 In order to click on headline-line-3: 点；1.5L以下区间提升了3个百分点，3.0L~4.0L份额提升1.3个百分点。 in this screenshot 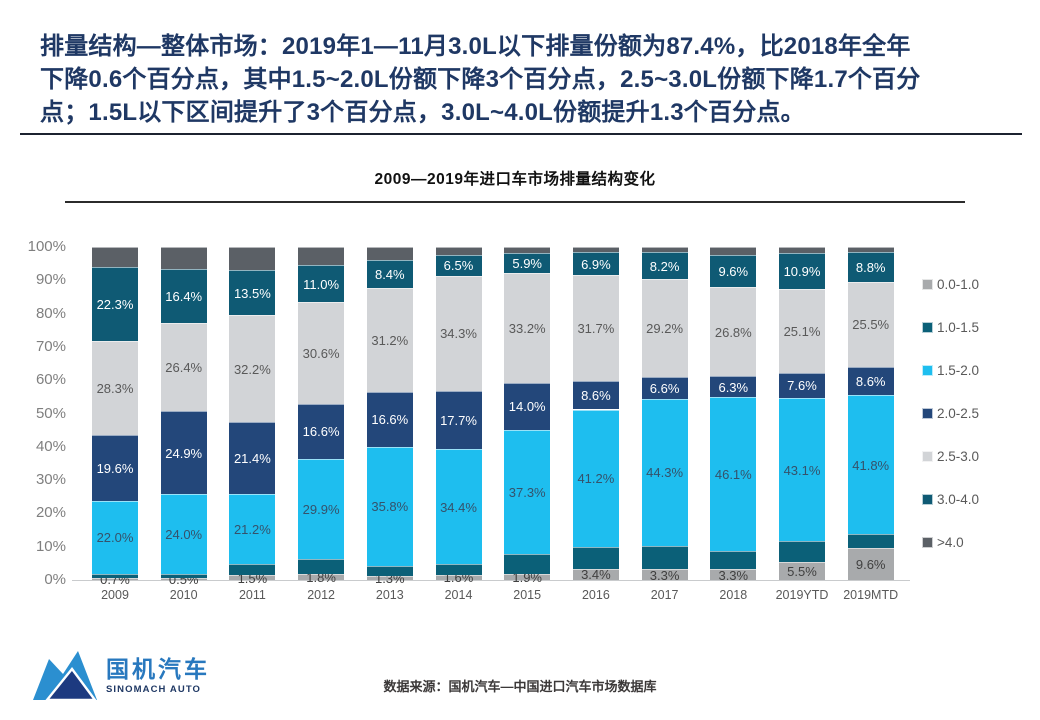, I will do `click(422, 112)`.